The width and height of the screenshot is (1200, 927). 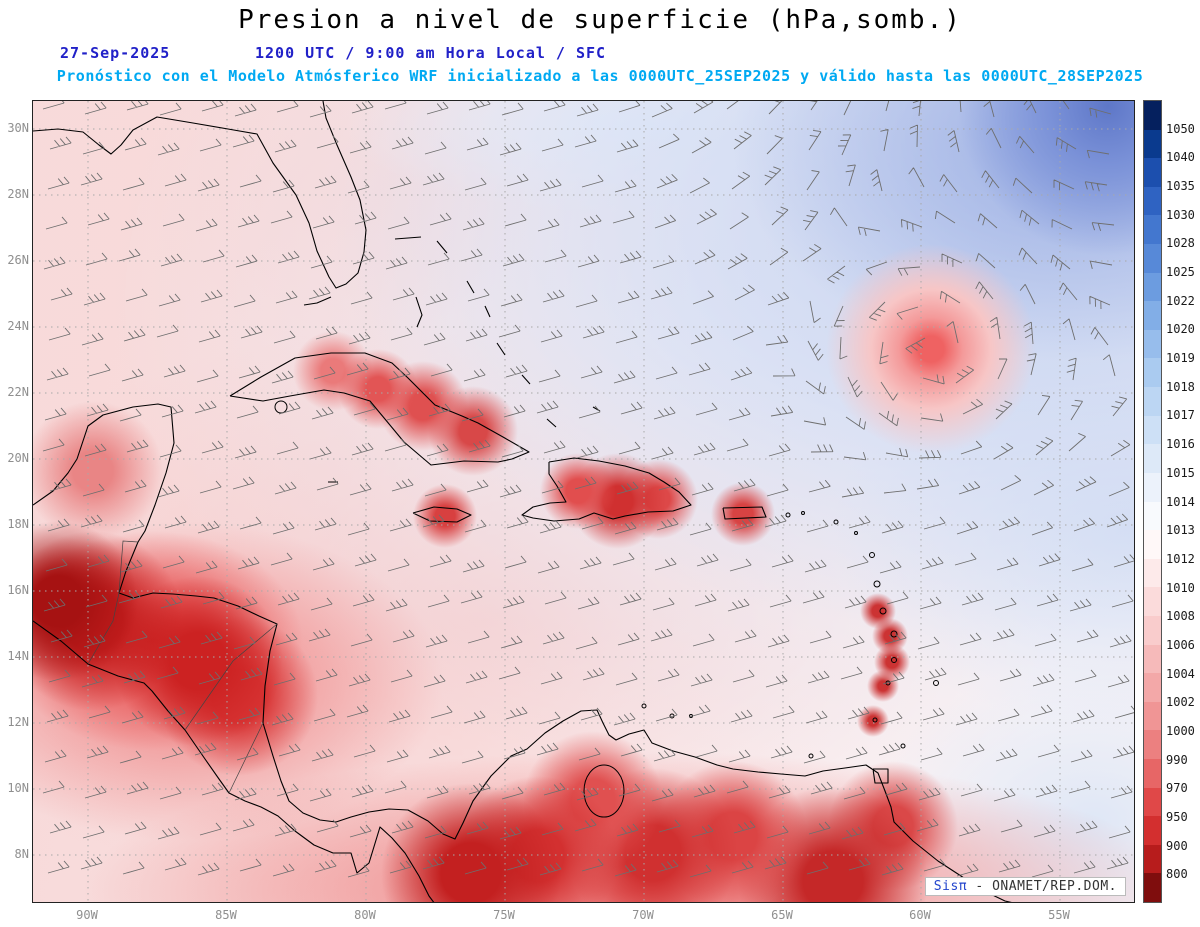 I want to click on colorbar-value: 1006, so click(x=1180, y=644).